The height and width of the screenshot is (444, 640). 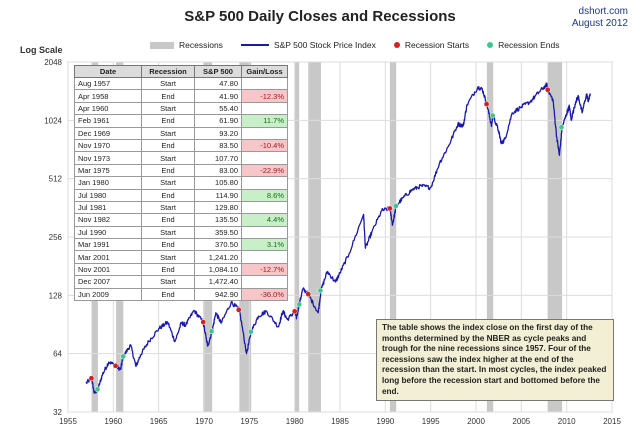 I want to click on table-row: Nov 1982 End 135.50 4.4%, so click(x=181, y=220).